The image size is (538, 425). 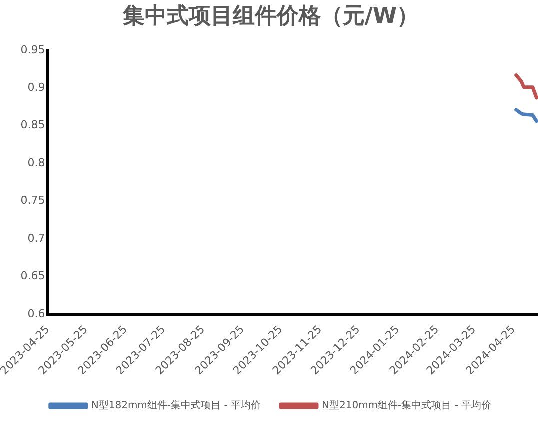 What do you see at coordinates (33, 276) in the screenshot?
I see `y-tick-label: 0.65` at bounding box center [33, 276].